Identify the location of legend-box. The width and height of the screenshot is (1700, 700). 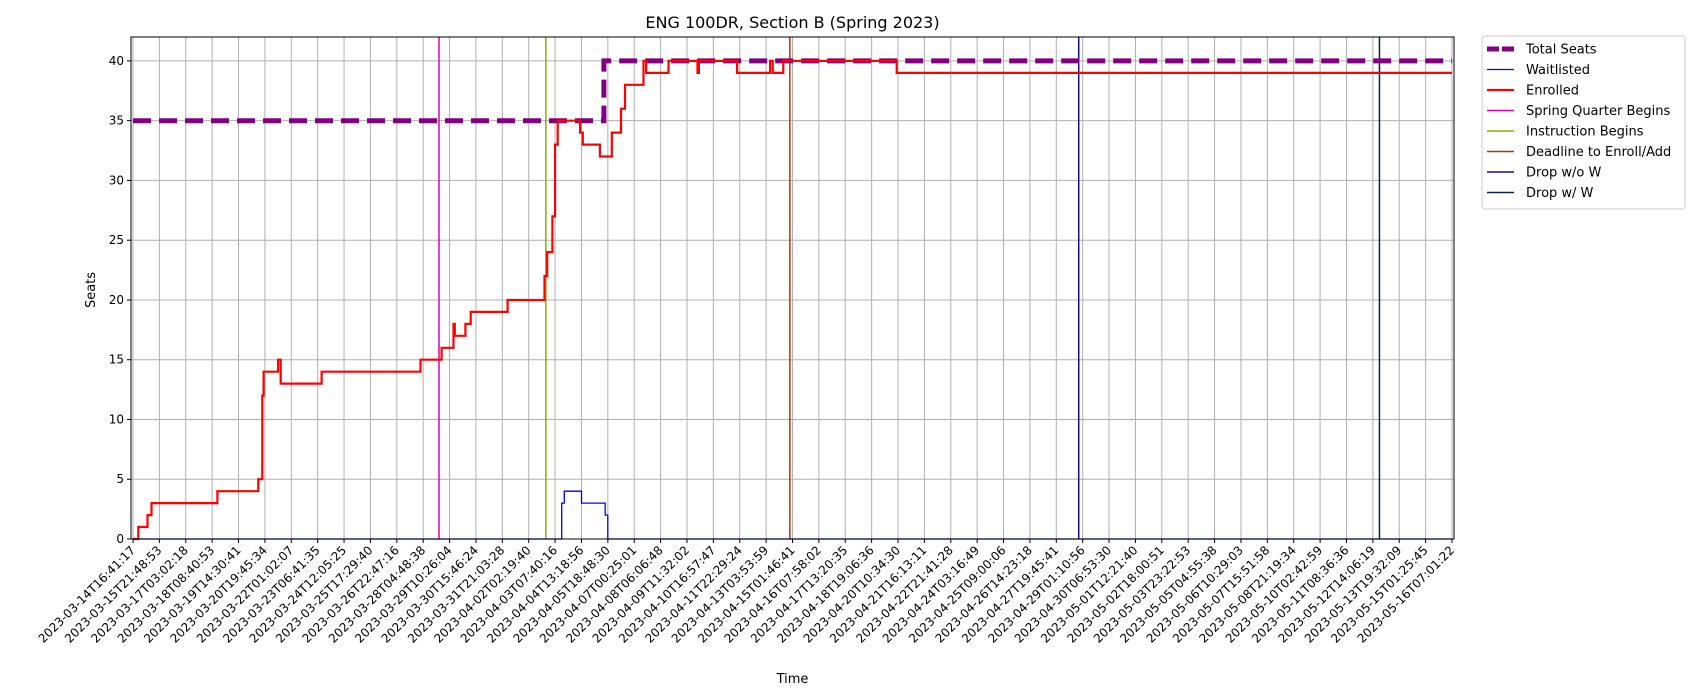
(1583, 122).